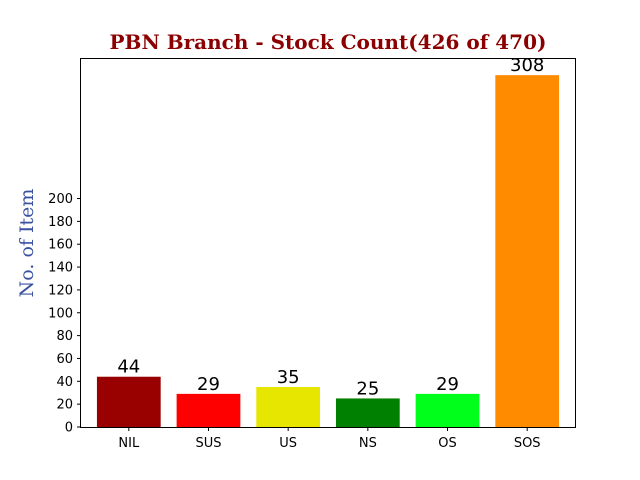  Describe the element at coordinates (367, 412) in the screenshot. I see `bar-ns` at that location.